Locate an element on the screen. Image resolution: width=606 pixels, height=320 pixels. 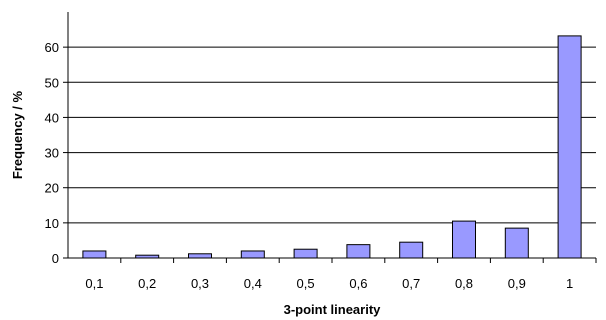
y-tick-labels: 0 10 20 30 40 50 60 is located at coordinates (56, 153).